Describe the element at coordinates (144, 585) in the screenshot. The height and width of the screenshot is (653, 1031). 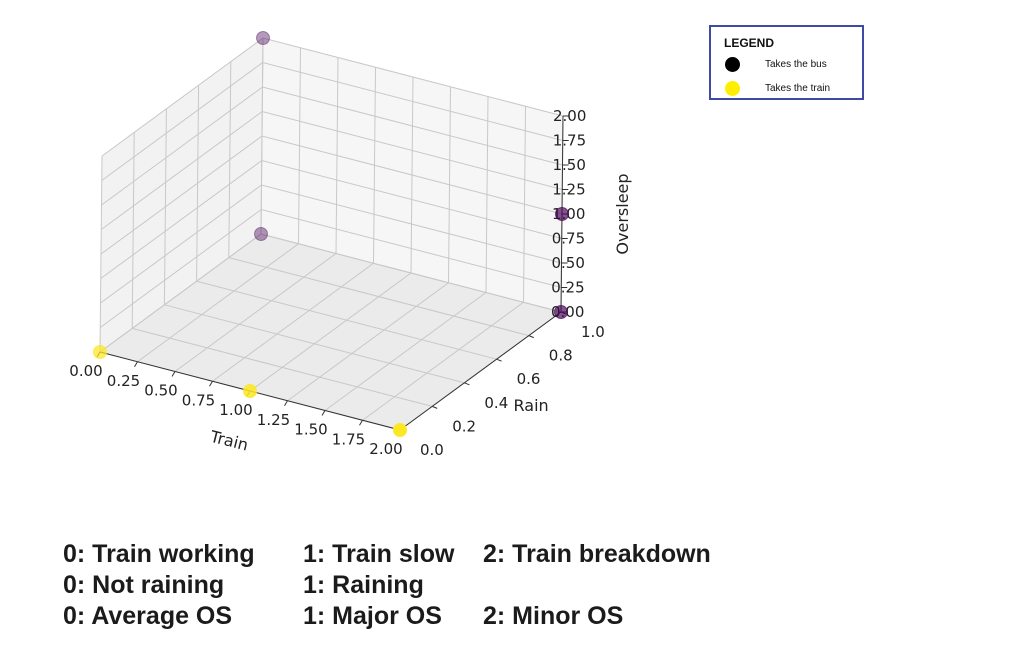
I see `note-rain-0: 0: Not raining` at that location.